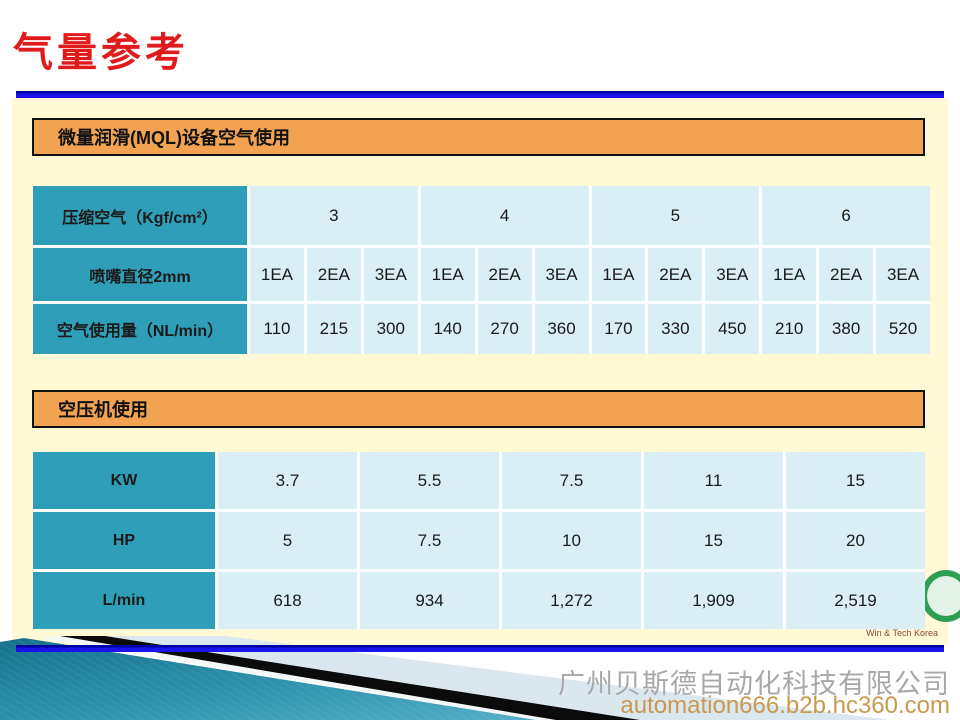 Image resolution: width=960 pixels, height=720 pixels. I want to click on table-cell: 618, so click(287, 600).